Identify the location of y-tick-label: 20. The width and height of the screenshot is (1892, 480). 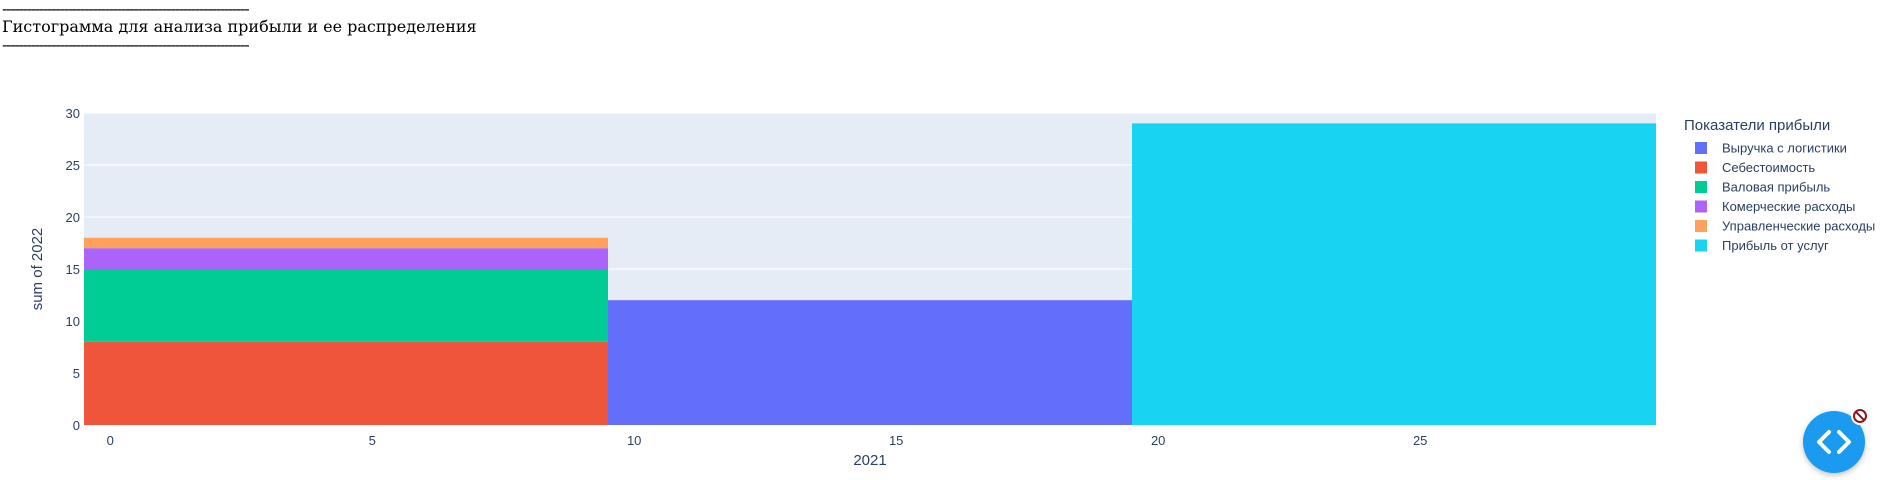
(73, 217).